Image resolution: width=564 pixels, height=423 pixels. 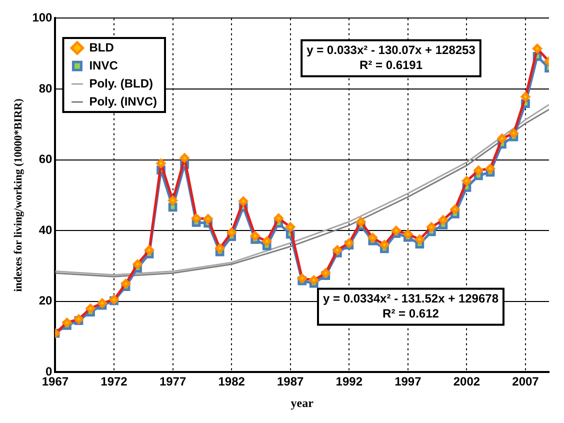 I want to click on legend-label: BLD, so click(x=101, y=47).